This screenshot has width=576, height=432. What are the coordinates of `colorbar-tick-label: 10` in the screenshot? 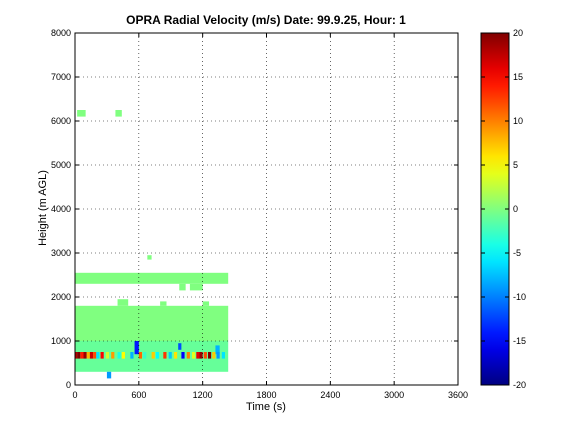 It's located at (518, 121).